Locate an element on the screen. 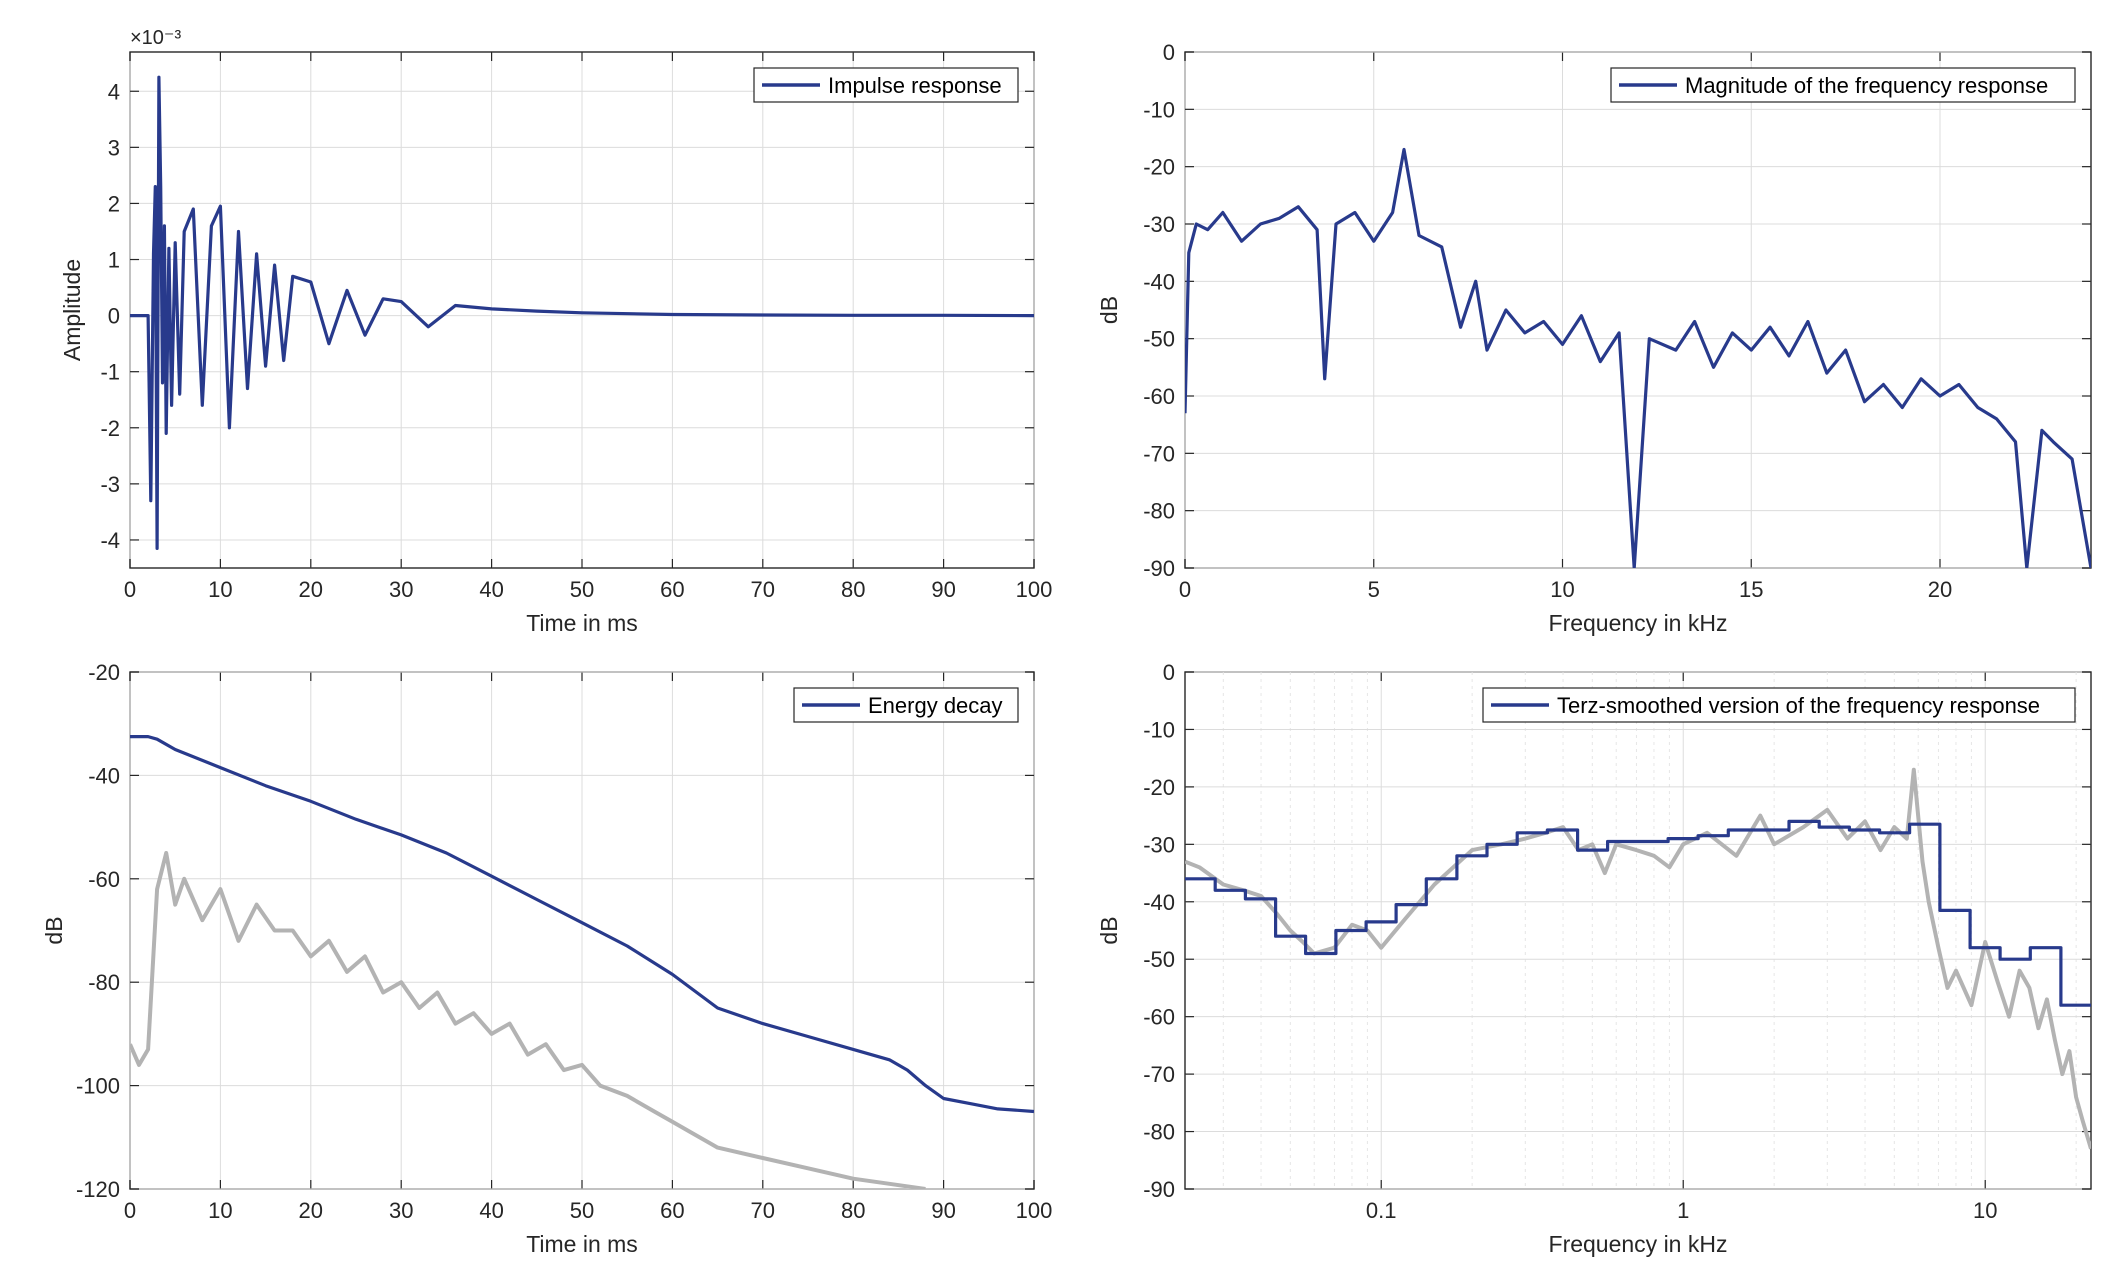  exponent-label: ×10⁻³ is located at coordinates (155, 38).